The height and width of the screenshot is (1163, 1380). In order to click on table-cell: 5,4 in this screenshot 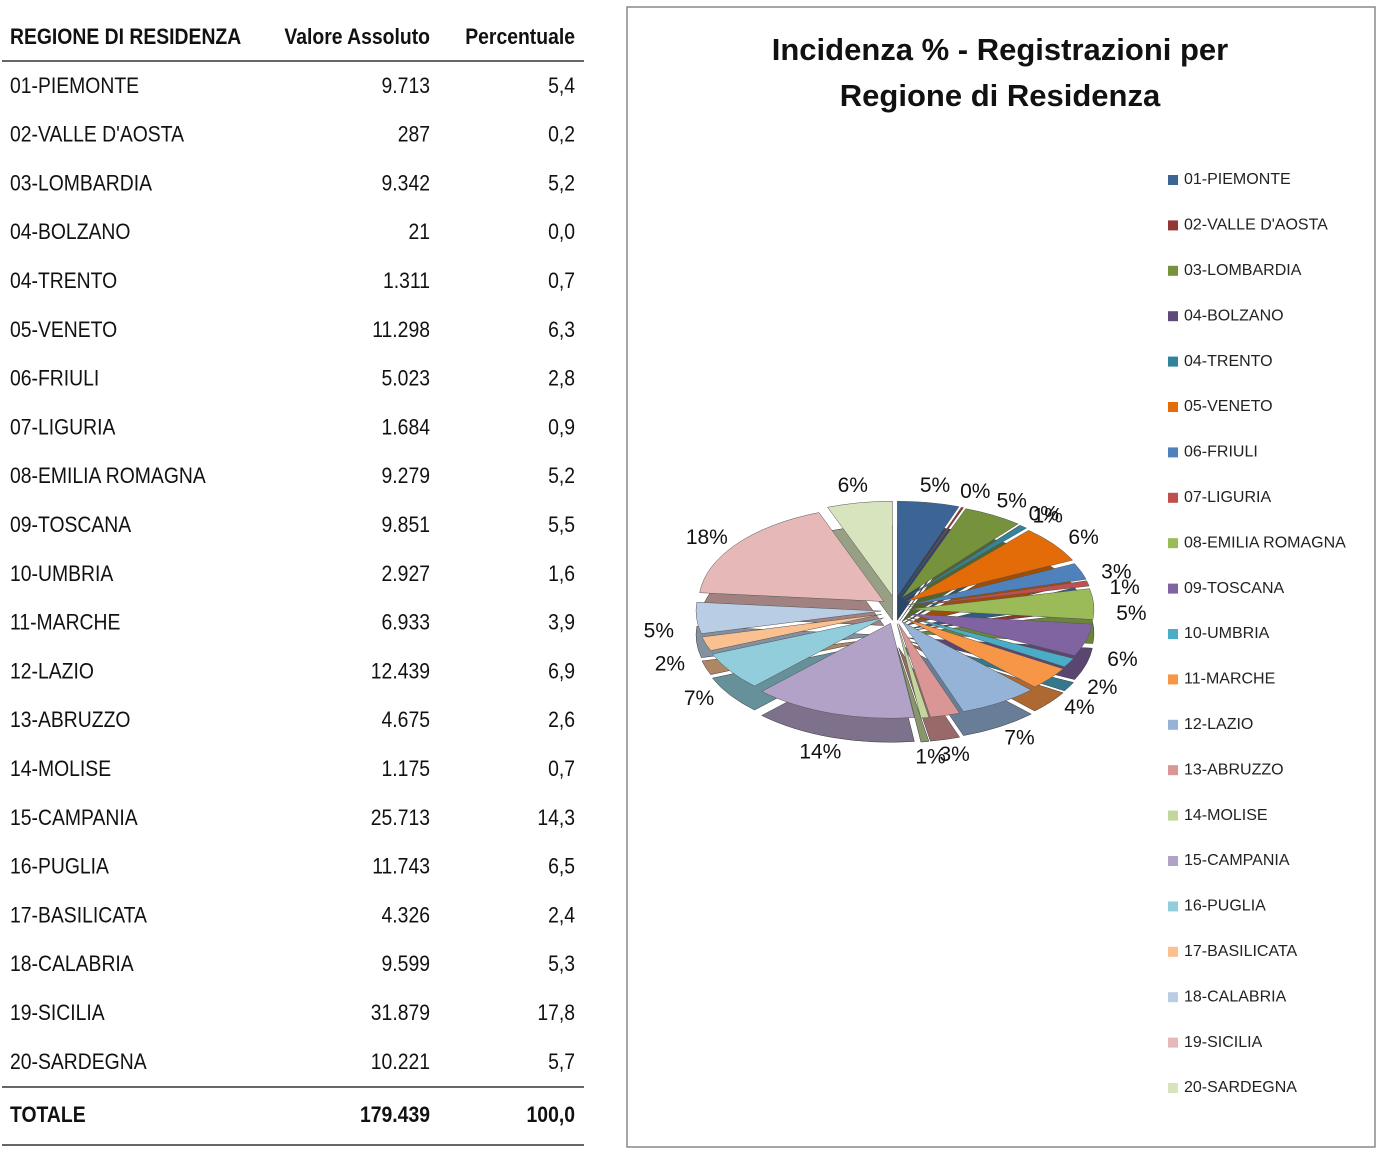, I will do `click(561, 86)`.